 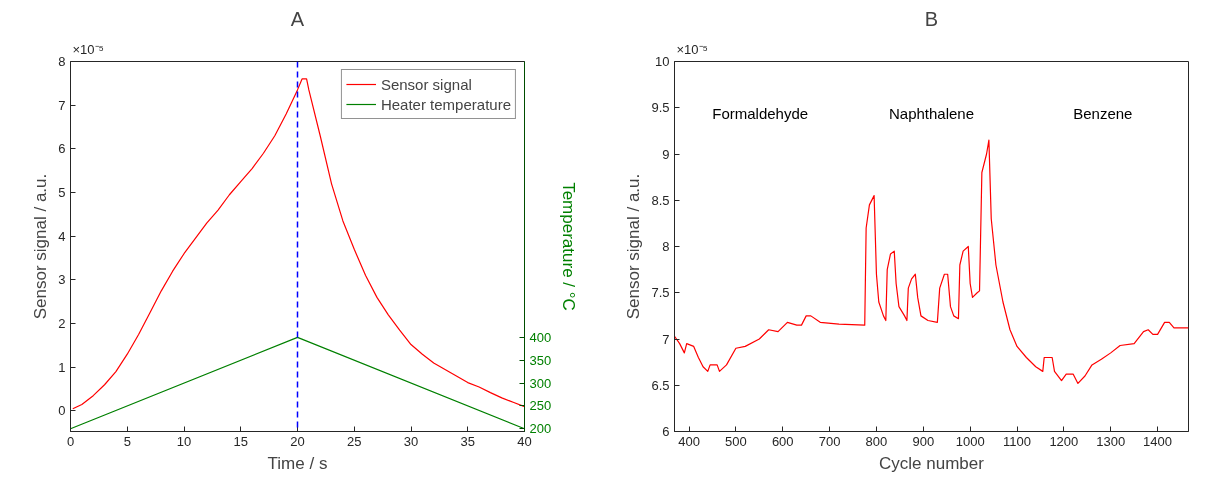 I want to click on x-tick-label: 20, so click(x=297, y=441).